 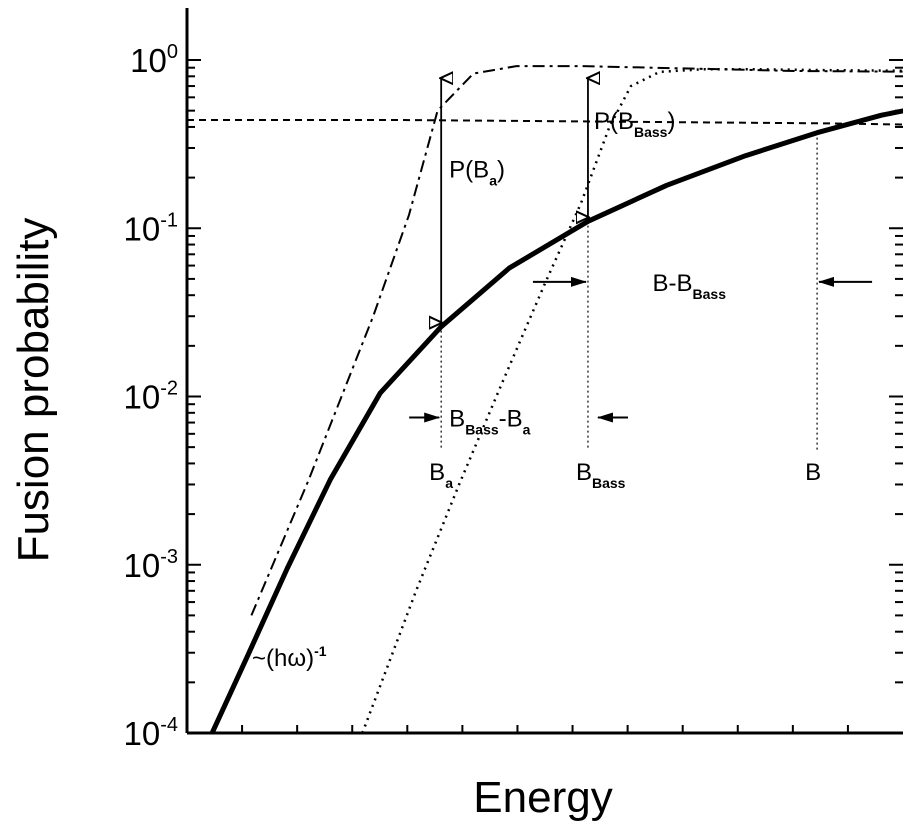 What do you see at coordinates (172, 52) in the screenshot?
I see `y-tick-label-exponent: 0` at bounding box center [172, 52].